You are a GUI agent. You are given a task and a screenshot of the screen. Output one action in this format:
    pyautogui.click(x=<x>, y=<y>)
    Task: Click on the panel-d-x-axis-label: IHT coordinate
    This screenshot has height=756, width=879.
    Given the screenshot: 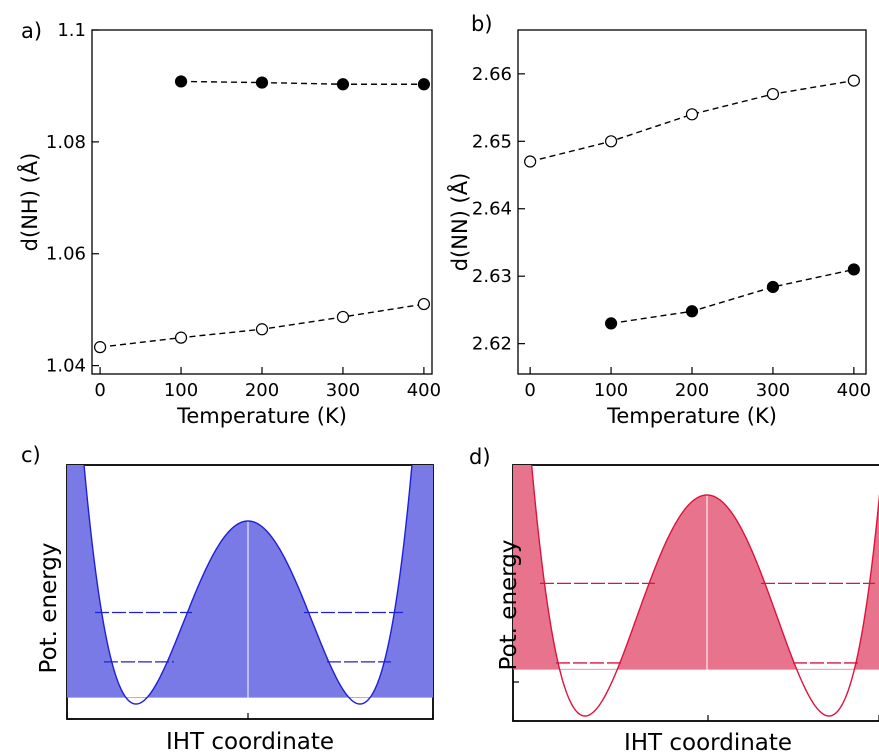 What is the action you would take?
    pyautogui.click(x=708, y=743)
    